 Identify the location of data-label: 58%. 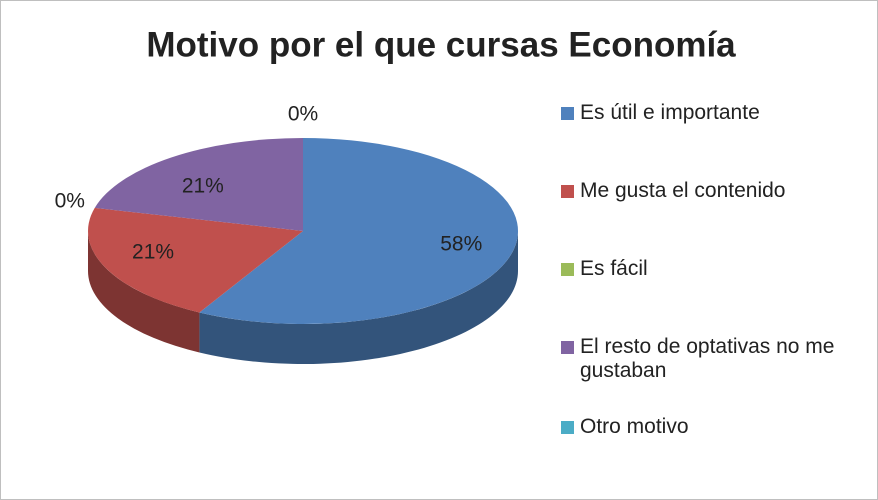
(461, 243).